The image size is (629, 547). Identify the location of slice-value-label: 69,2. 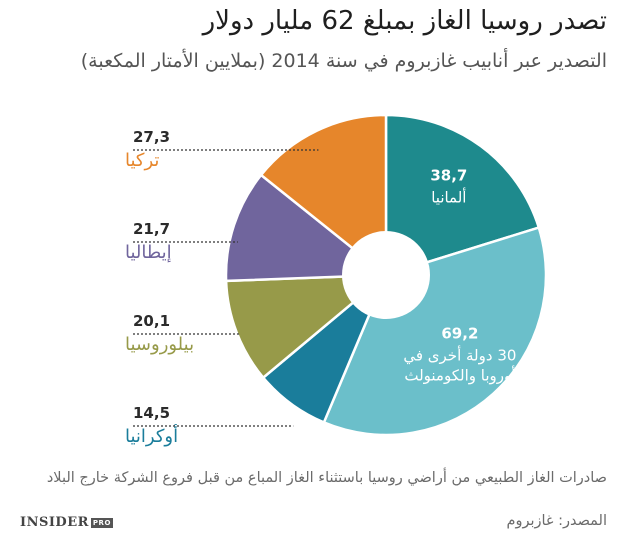
(459, 333).